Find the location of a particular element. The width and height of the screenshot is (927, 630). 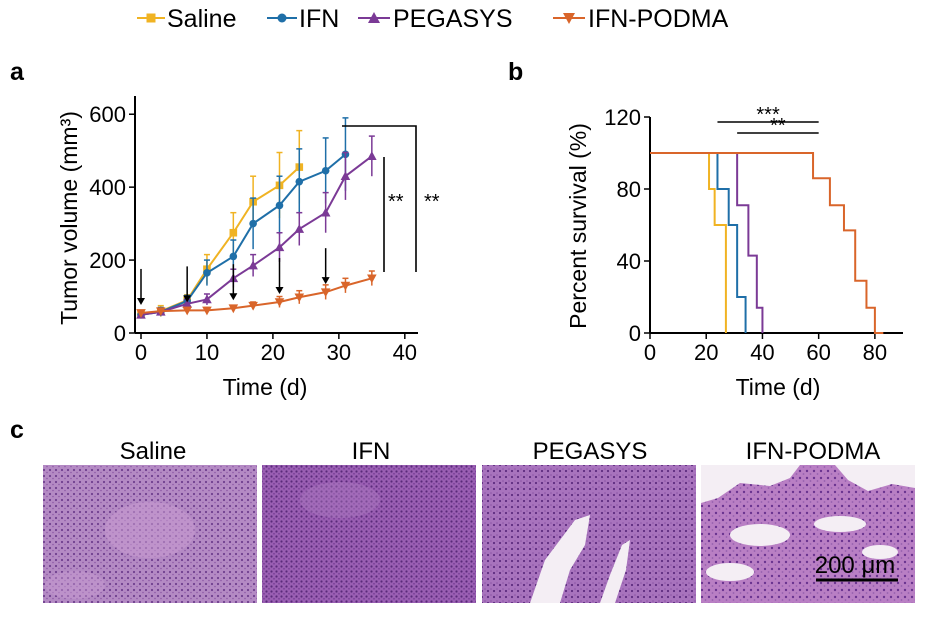

series-line-a-ifn is located at coordinates (243, 234).